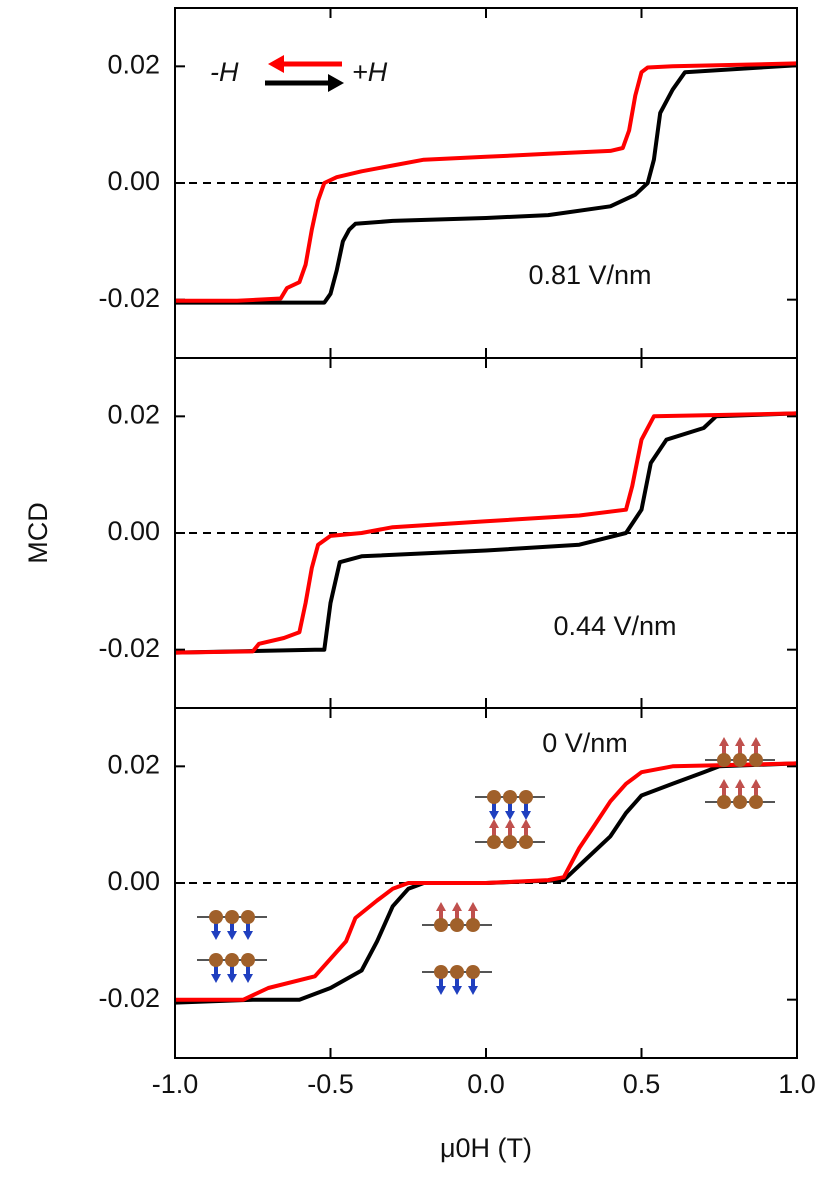  I want to click on x-tick-label: -0.5, so click(330, 1084).